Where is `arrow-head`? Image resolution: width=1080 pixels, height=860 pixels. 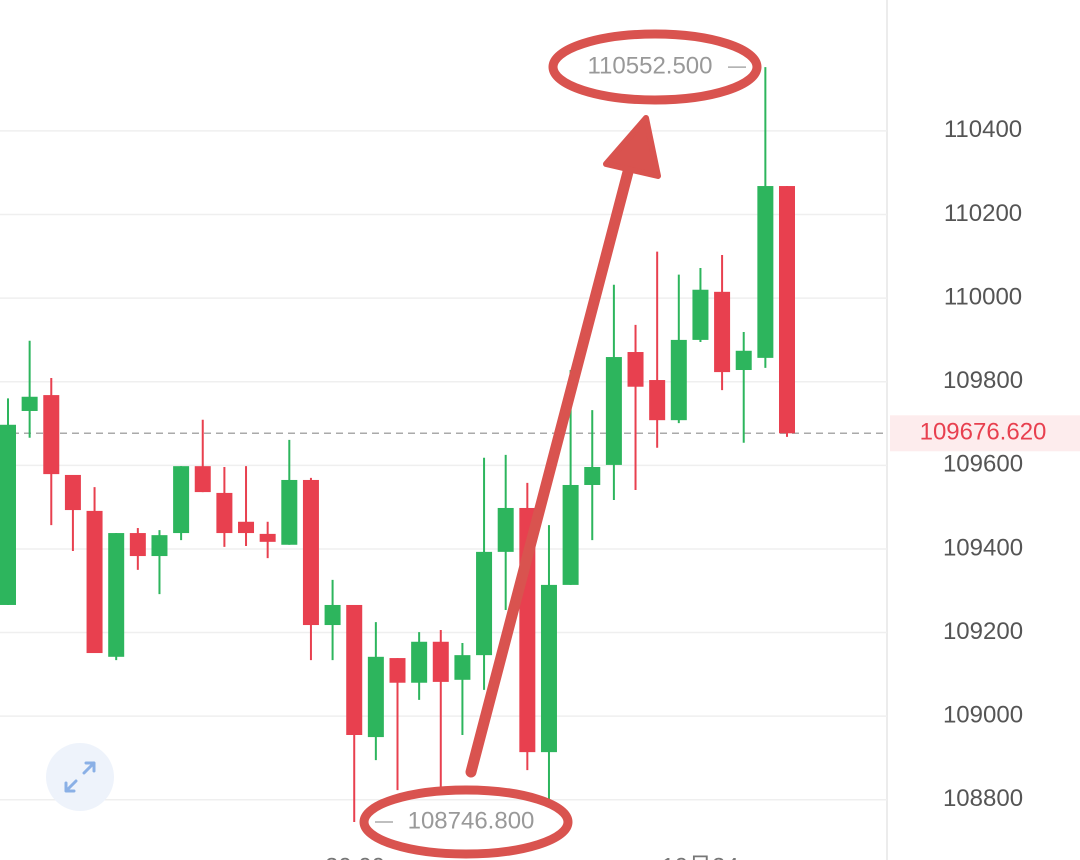
arrow-head is located at coordinates (632, 147).